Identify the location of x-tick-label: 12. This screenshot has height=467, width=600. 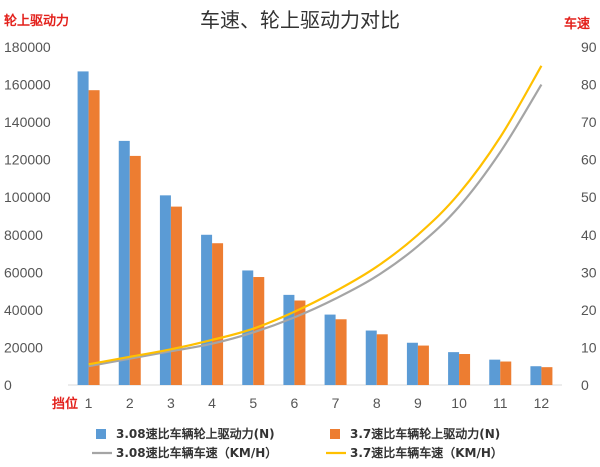
(542, 403).